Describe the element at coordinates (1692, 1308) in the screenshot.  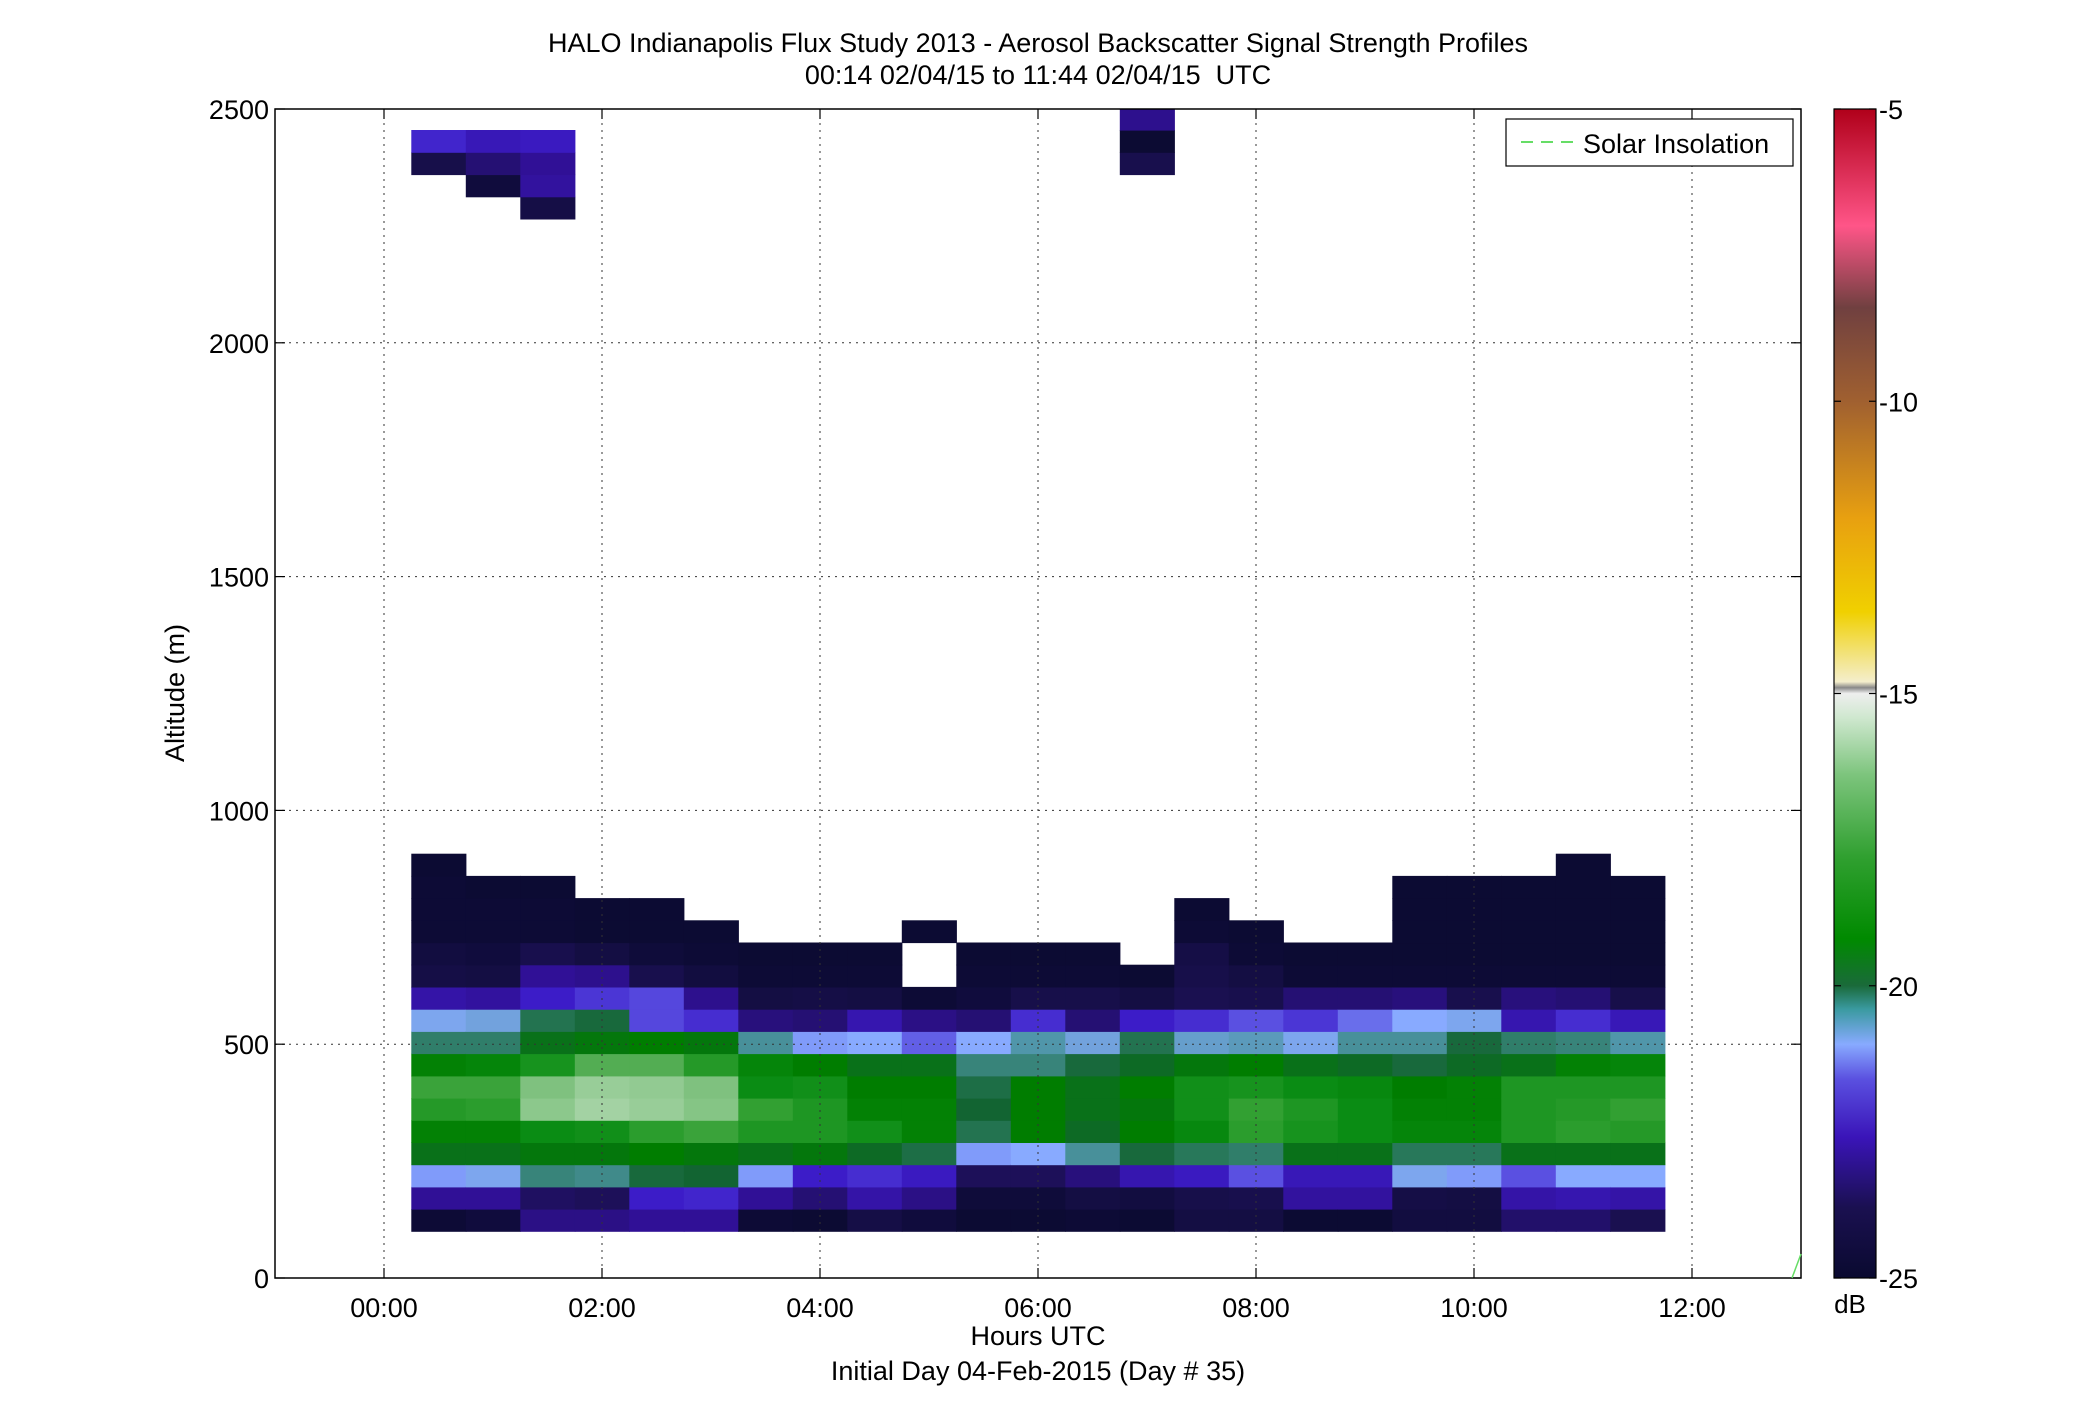
I see `x-tick-label: 12:00` at that location.